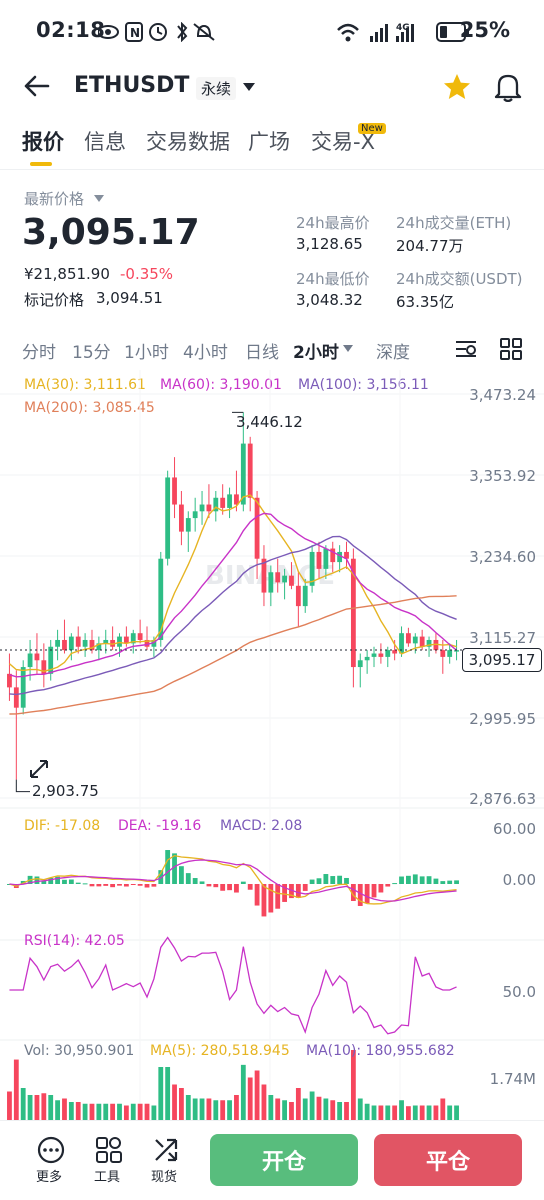  Describe the element at coordinates (188, 142) in the screenshot. I see `tab-trading-data: 交易数据` at that location.